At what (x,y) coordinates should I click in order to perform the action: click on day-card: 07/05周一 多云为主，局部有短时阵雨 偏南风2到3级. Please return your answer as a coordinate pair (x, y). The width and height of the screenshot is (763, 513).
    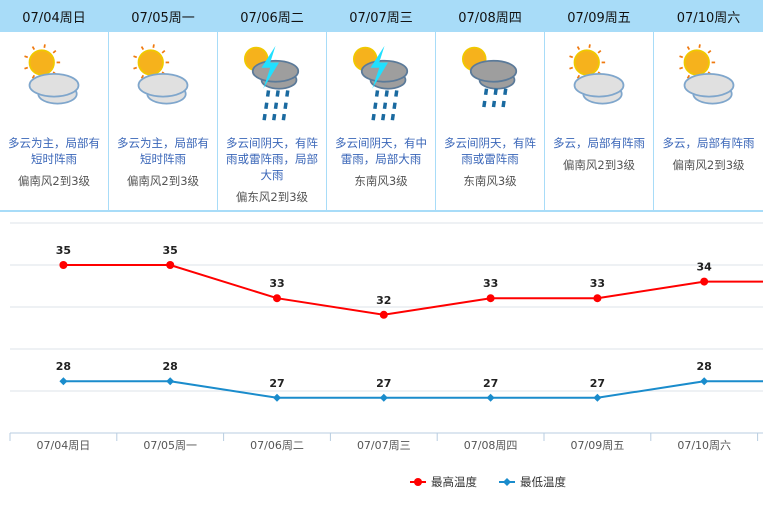
    Looking at the image, I should click on (163, 105).